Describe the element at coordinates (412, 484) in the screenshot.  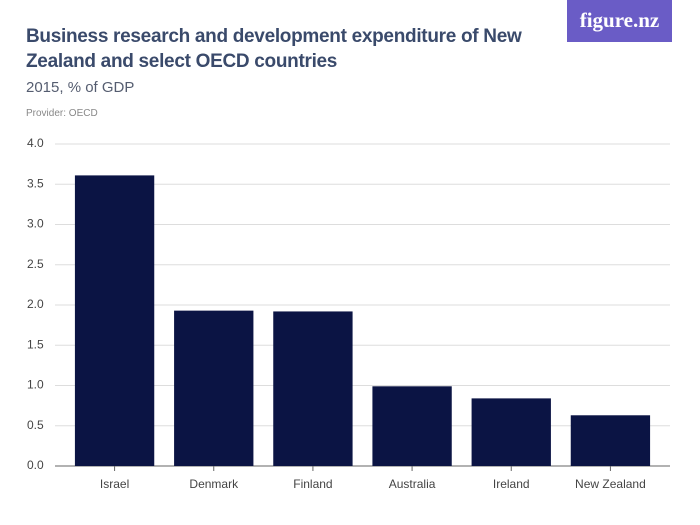
I see `x-tick-label: Australia` at that location.